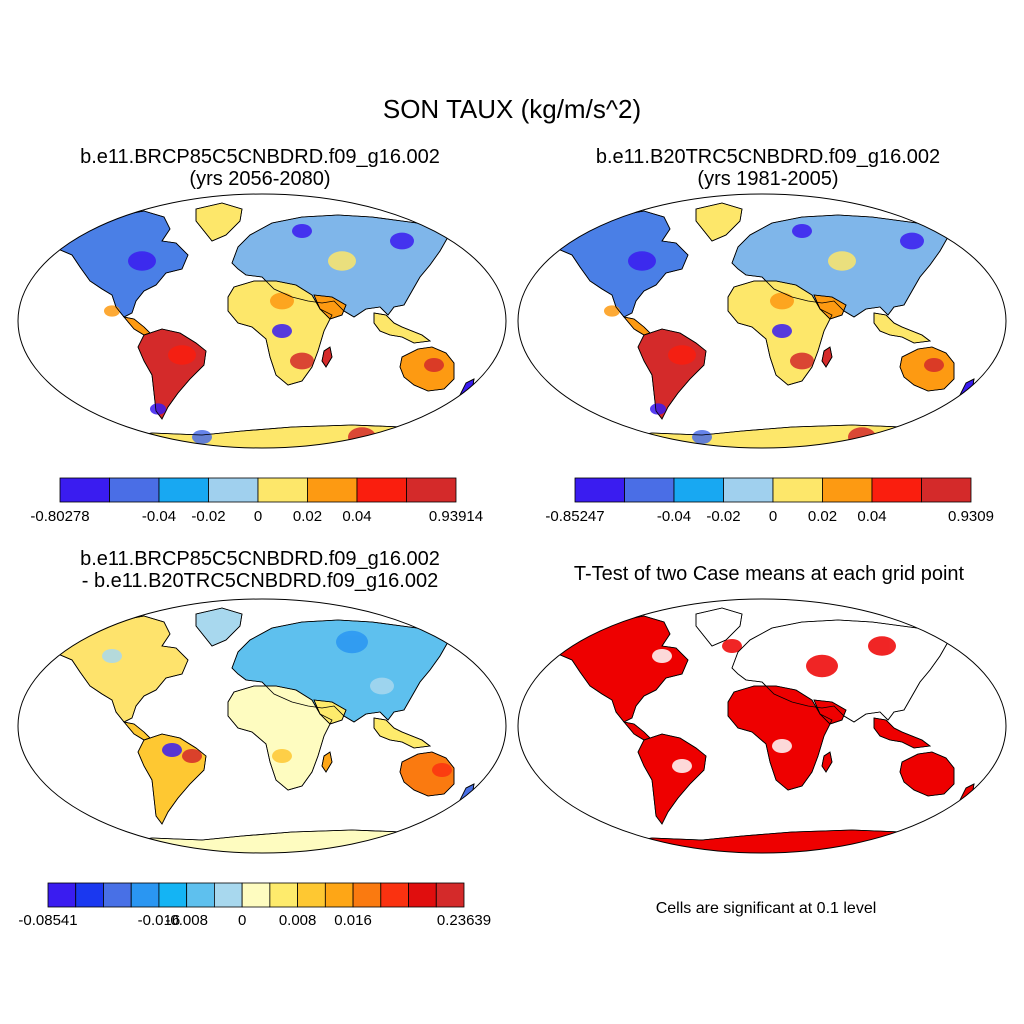 The image size is (1024, 1024). I want to click on panel-3-title-line2: - b.e11.B20TRC5CNBDRD.f09_g16.002, so click(260, 581).